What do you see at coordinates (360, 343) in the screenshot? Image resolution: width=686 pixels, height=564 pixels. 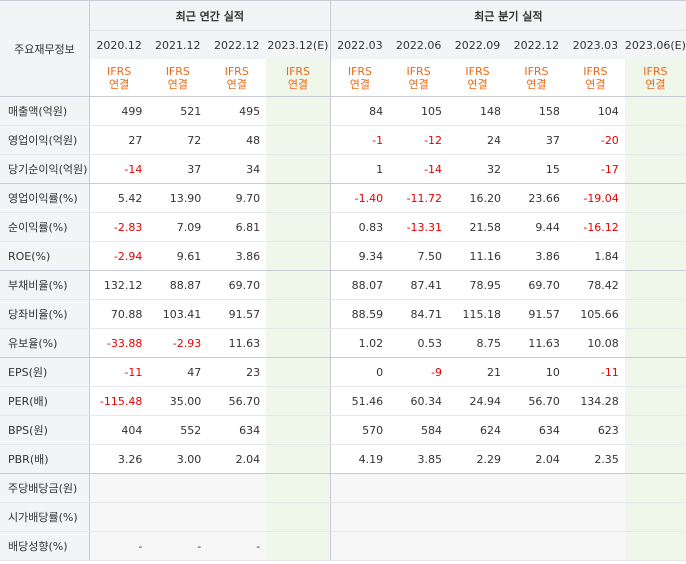 I see `value-cell: 1.02` at bounding box center [360, 343].